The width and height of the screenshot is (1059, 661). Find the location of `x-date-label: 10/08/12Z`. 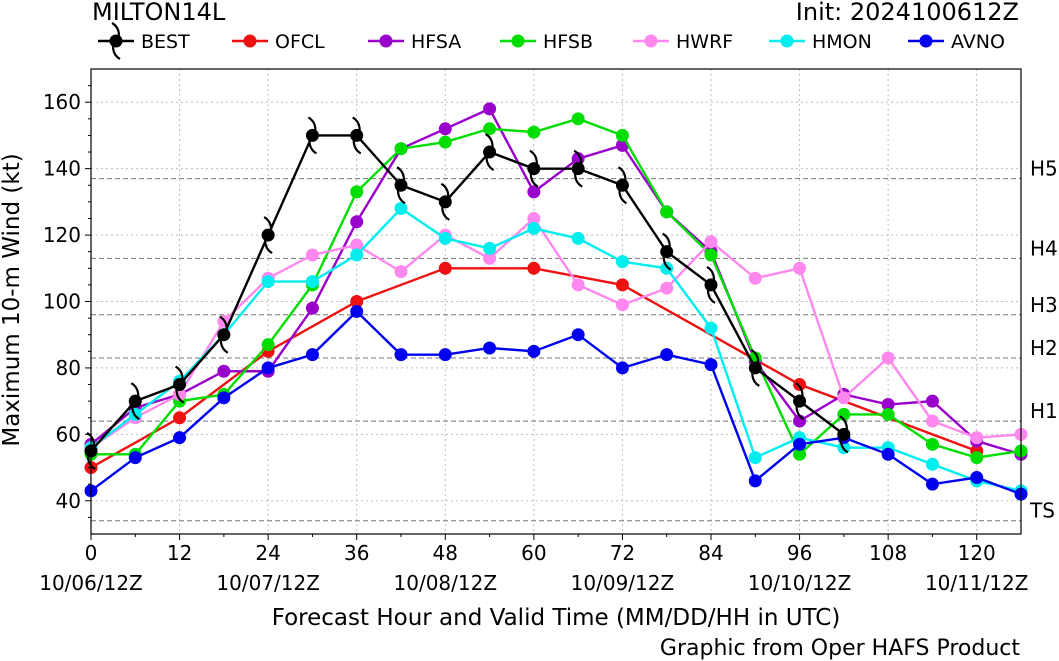

x-date-label: 10/08/12Z is located at coordinates (446, 583).